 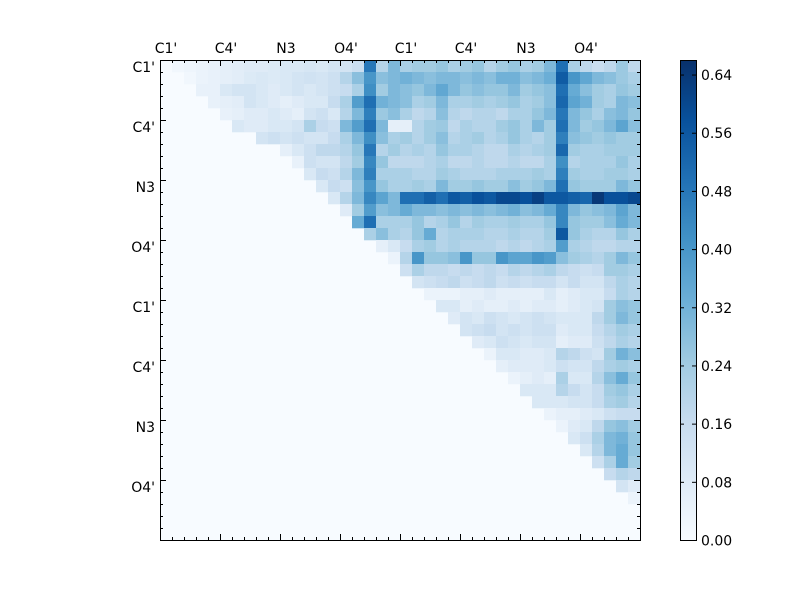 What do you see at coordinates (346, 49) in the screenshot?
I see `x-tick-label: O4'` at bounding box center [346, 49].